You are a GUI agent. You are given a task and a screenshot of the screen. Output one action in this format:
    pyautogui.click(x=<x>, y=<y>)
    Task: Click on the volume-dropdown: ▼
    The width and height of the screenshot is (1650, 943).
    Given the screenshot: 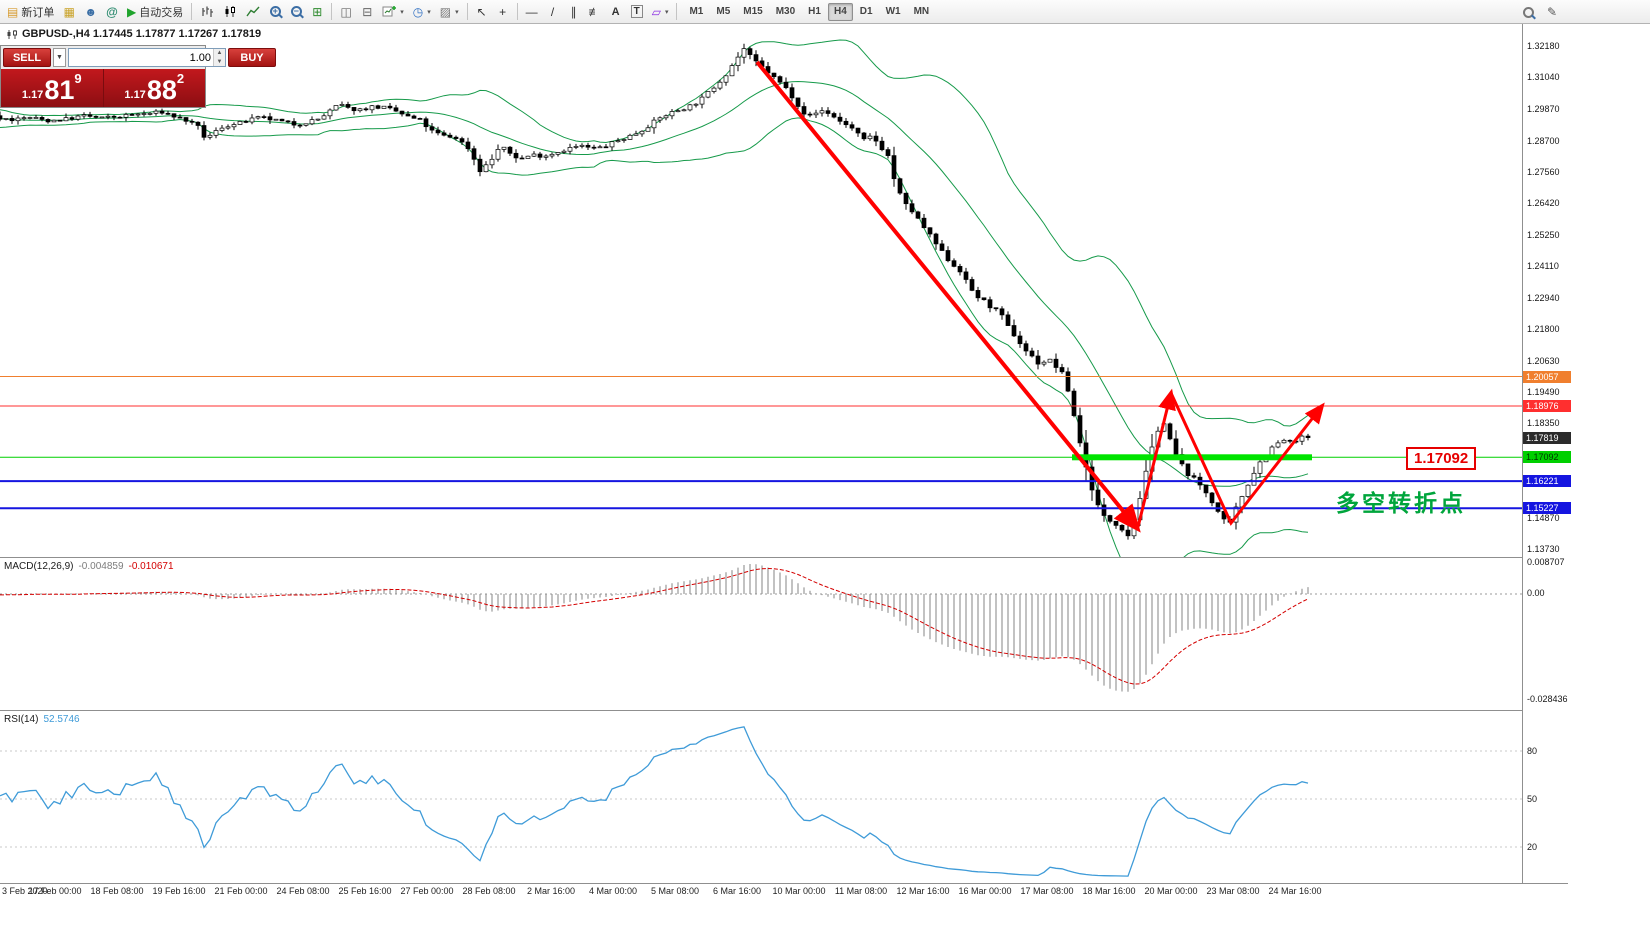 What is the action you would take?
    pyautogui.click(x=59, y=57)
    